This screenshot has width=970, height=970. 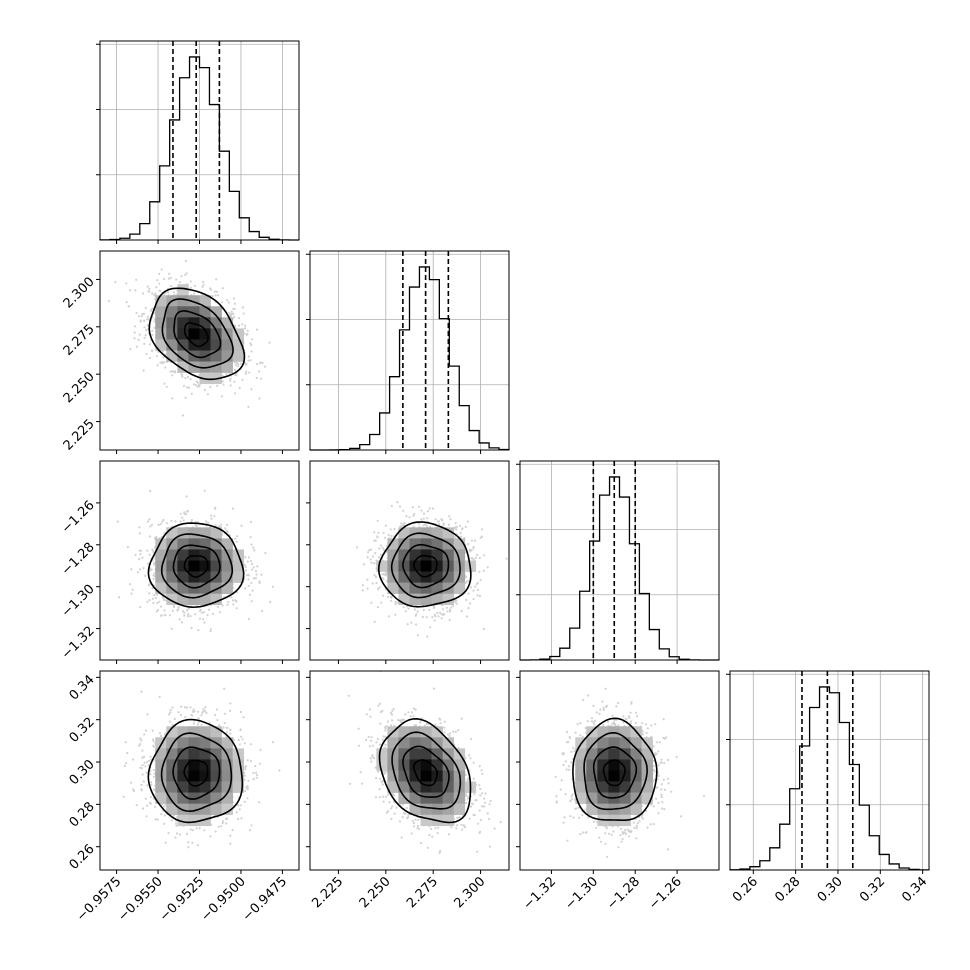 I want to click on y-tick-label: 2.250, so click(x=79, y=387).